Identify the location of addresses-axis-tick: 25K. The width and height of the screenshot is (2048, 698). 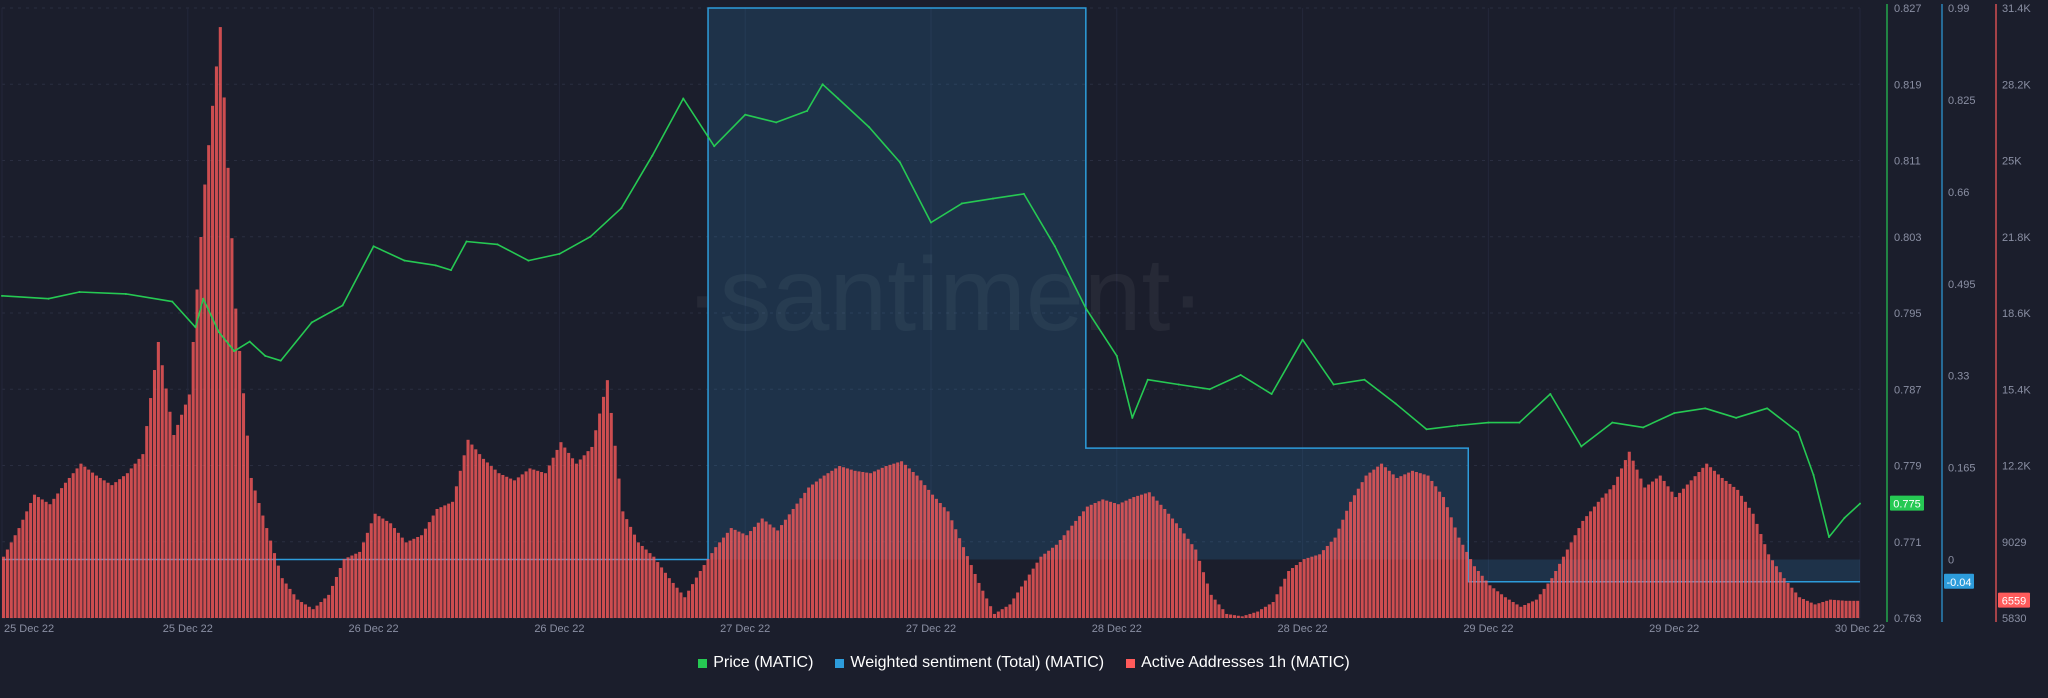
(2012, 162).